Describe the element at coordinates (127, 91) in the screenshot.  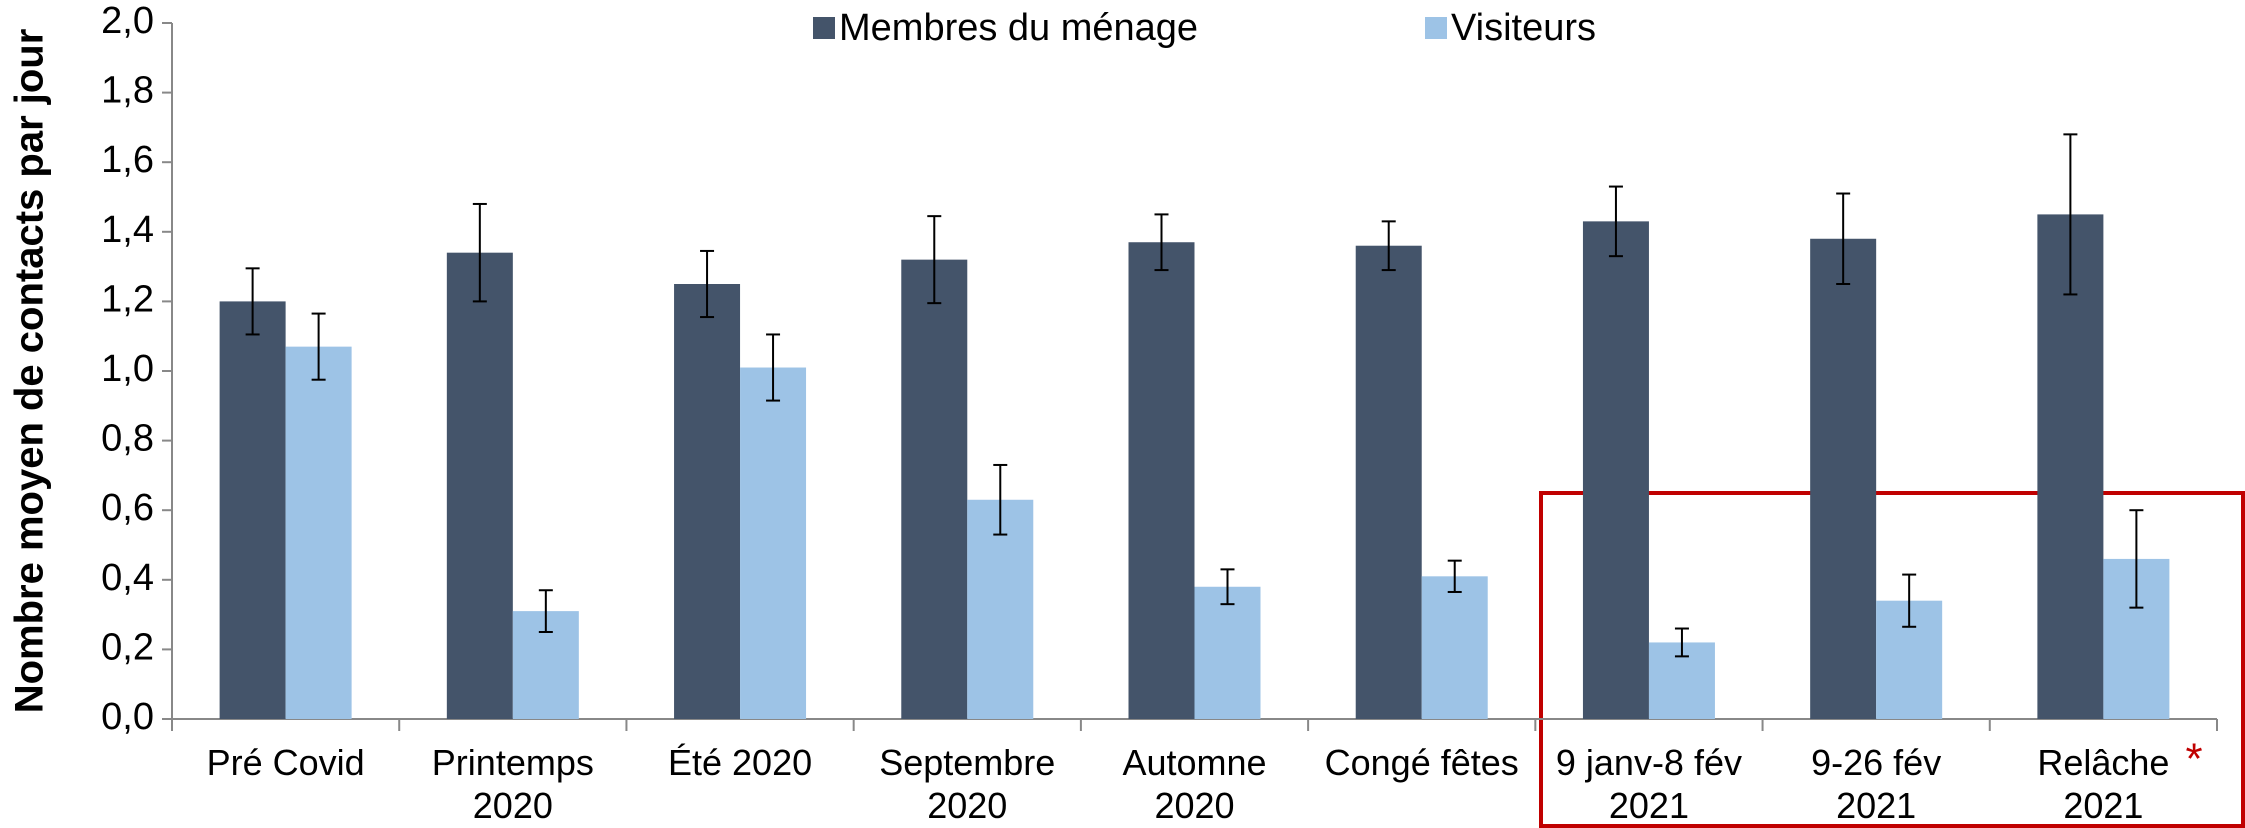
I see `y-tick-label: 1,8` at that location.